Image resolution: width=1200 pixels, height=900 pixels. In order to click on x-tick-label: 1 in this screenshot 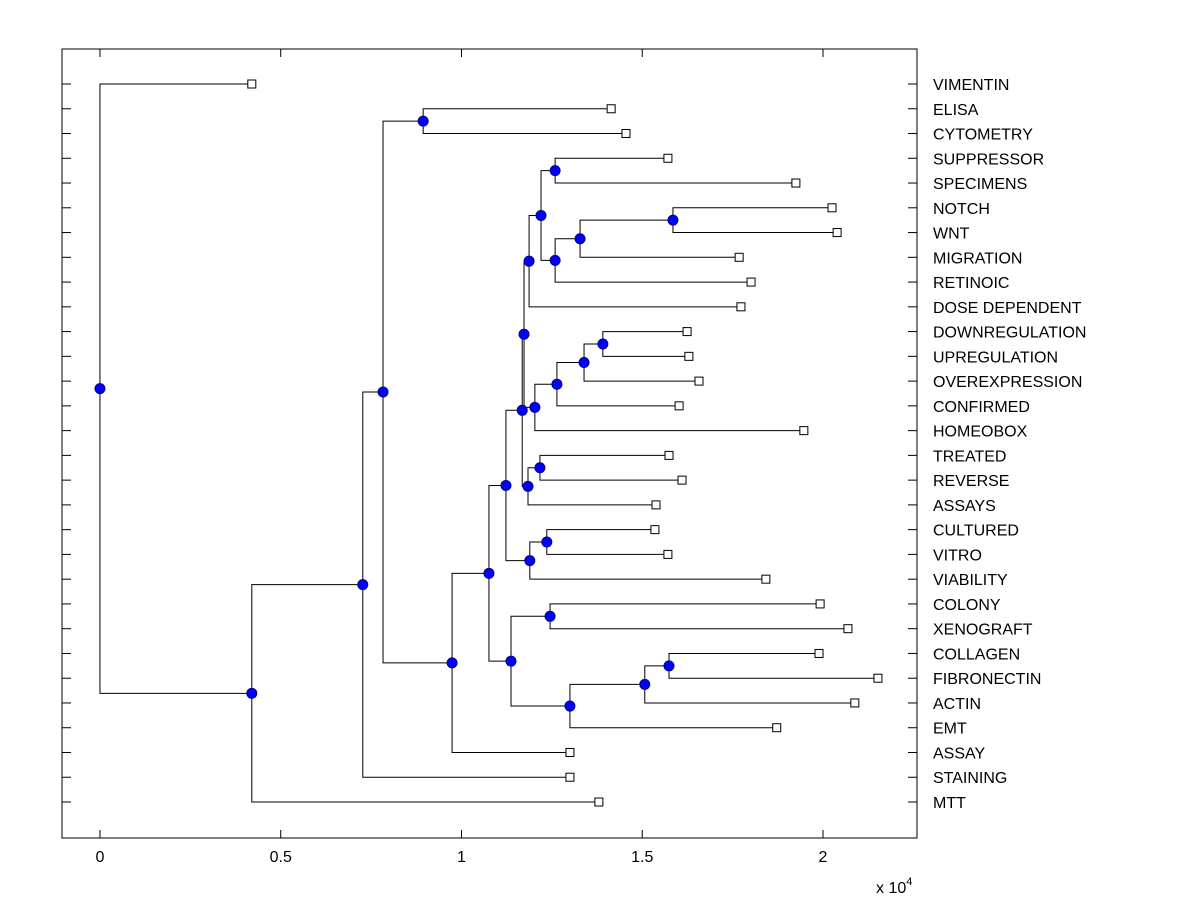, I will do `click(461, 857)`.